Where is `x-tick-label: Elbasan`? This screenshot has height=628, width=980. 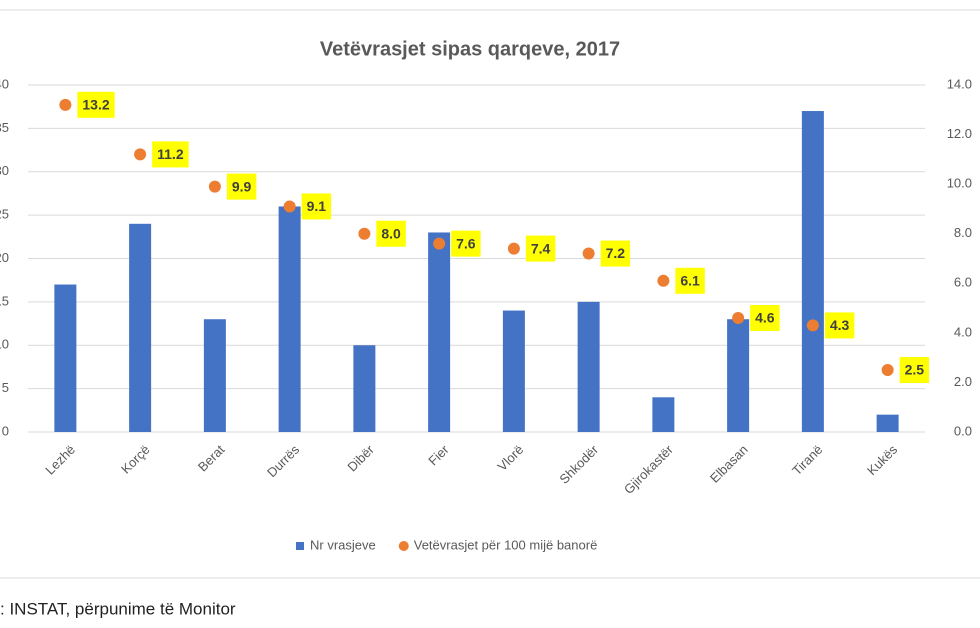
x-tick-label: Elbasan is located at coordinates (729, 464).